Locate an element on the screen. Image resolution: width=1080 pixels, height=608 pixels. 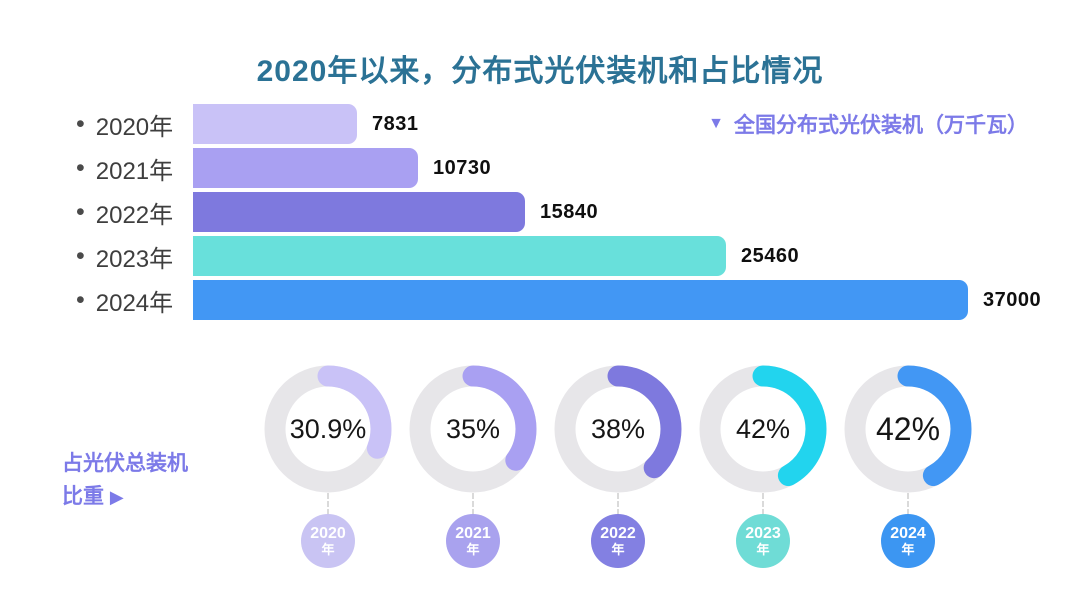
donut-2024: 42% is located at coordinates (908, 429).